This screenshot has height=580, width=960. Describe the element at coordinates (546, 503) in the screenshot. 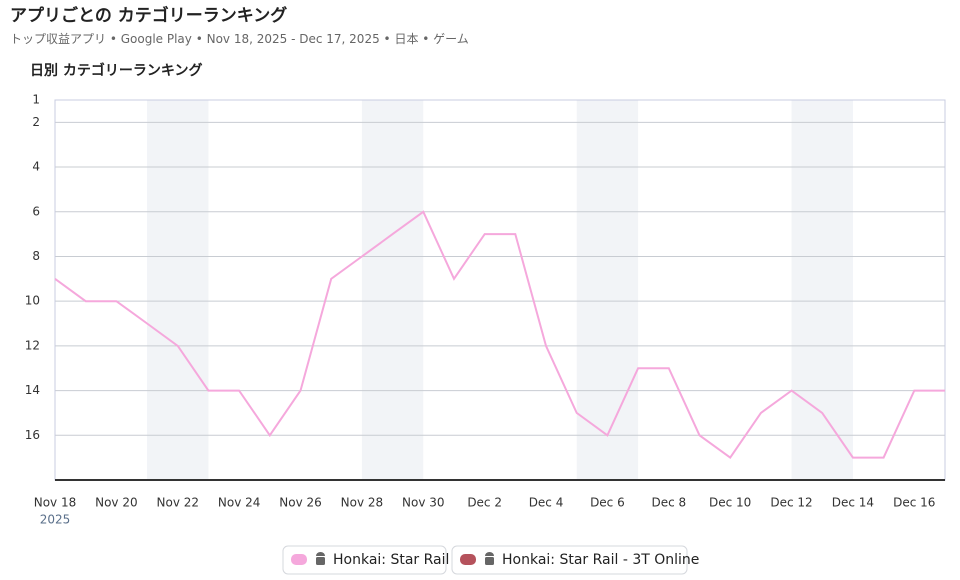

I see `x-tick-label: Dec 4` at that location.